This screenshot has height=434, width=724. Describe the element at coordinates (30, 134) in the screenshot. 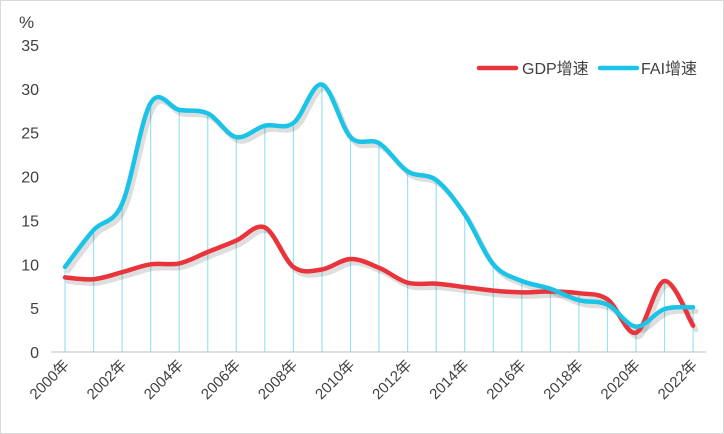

I see `y-tick-label: 25` at that location.